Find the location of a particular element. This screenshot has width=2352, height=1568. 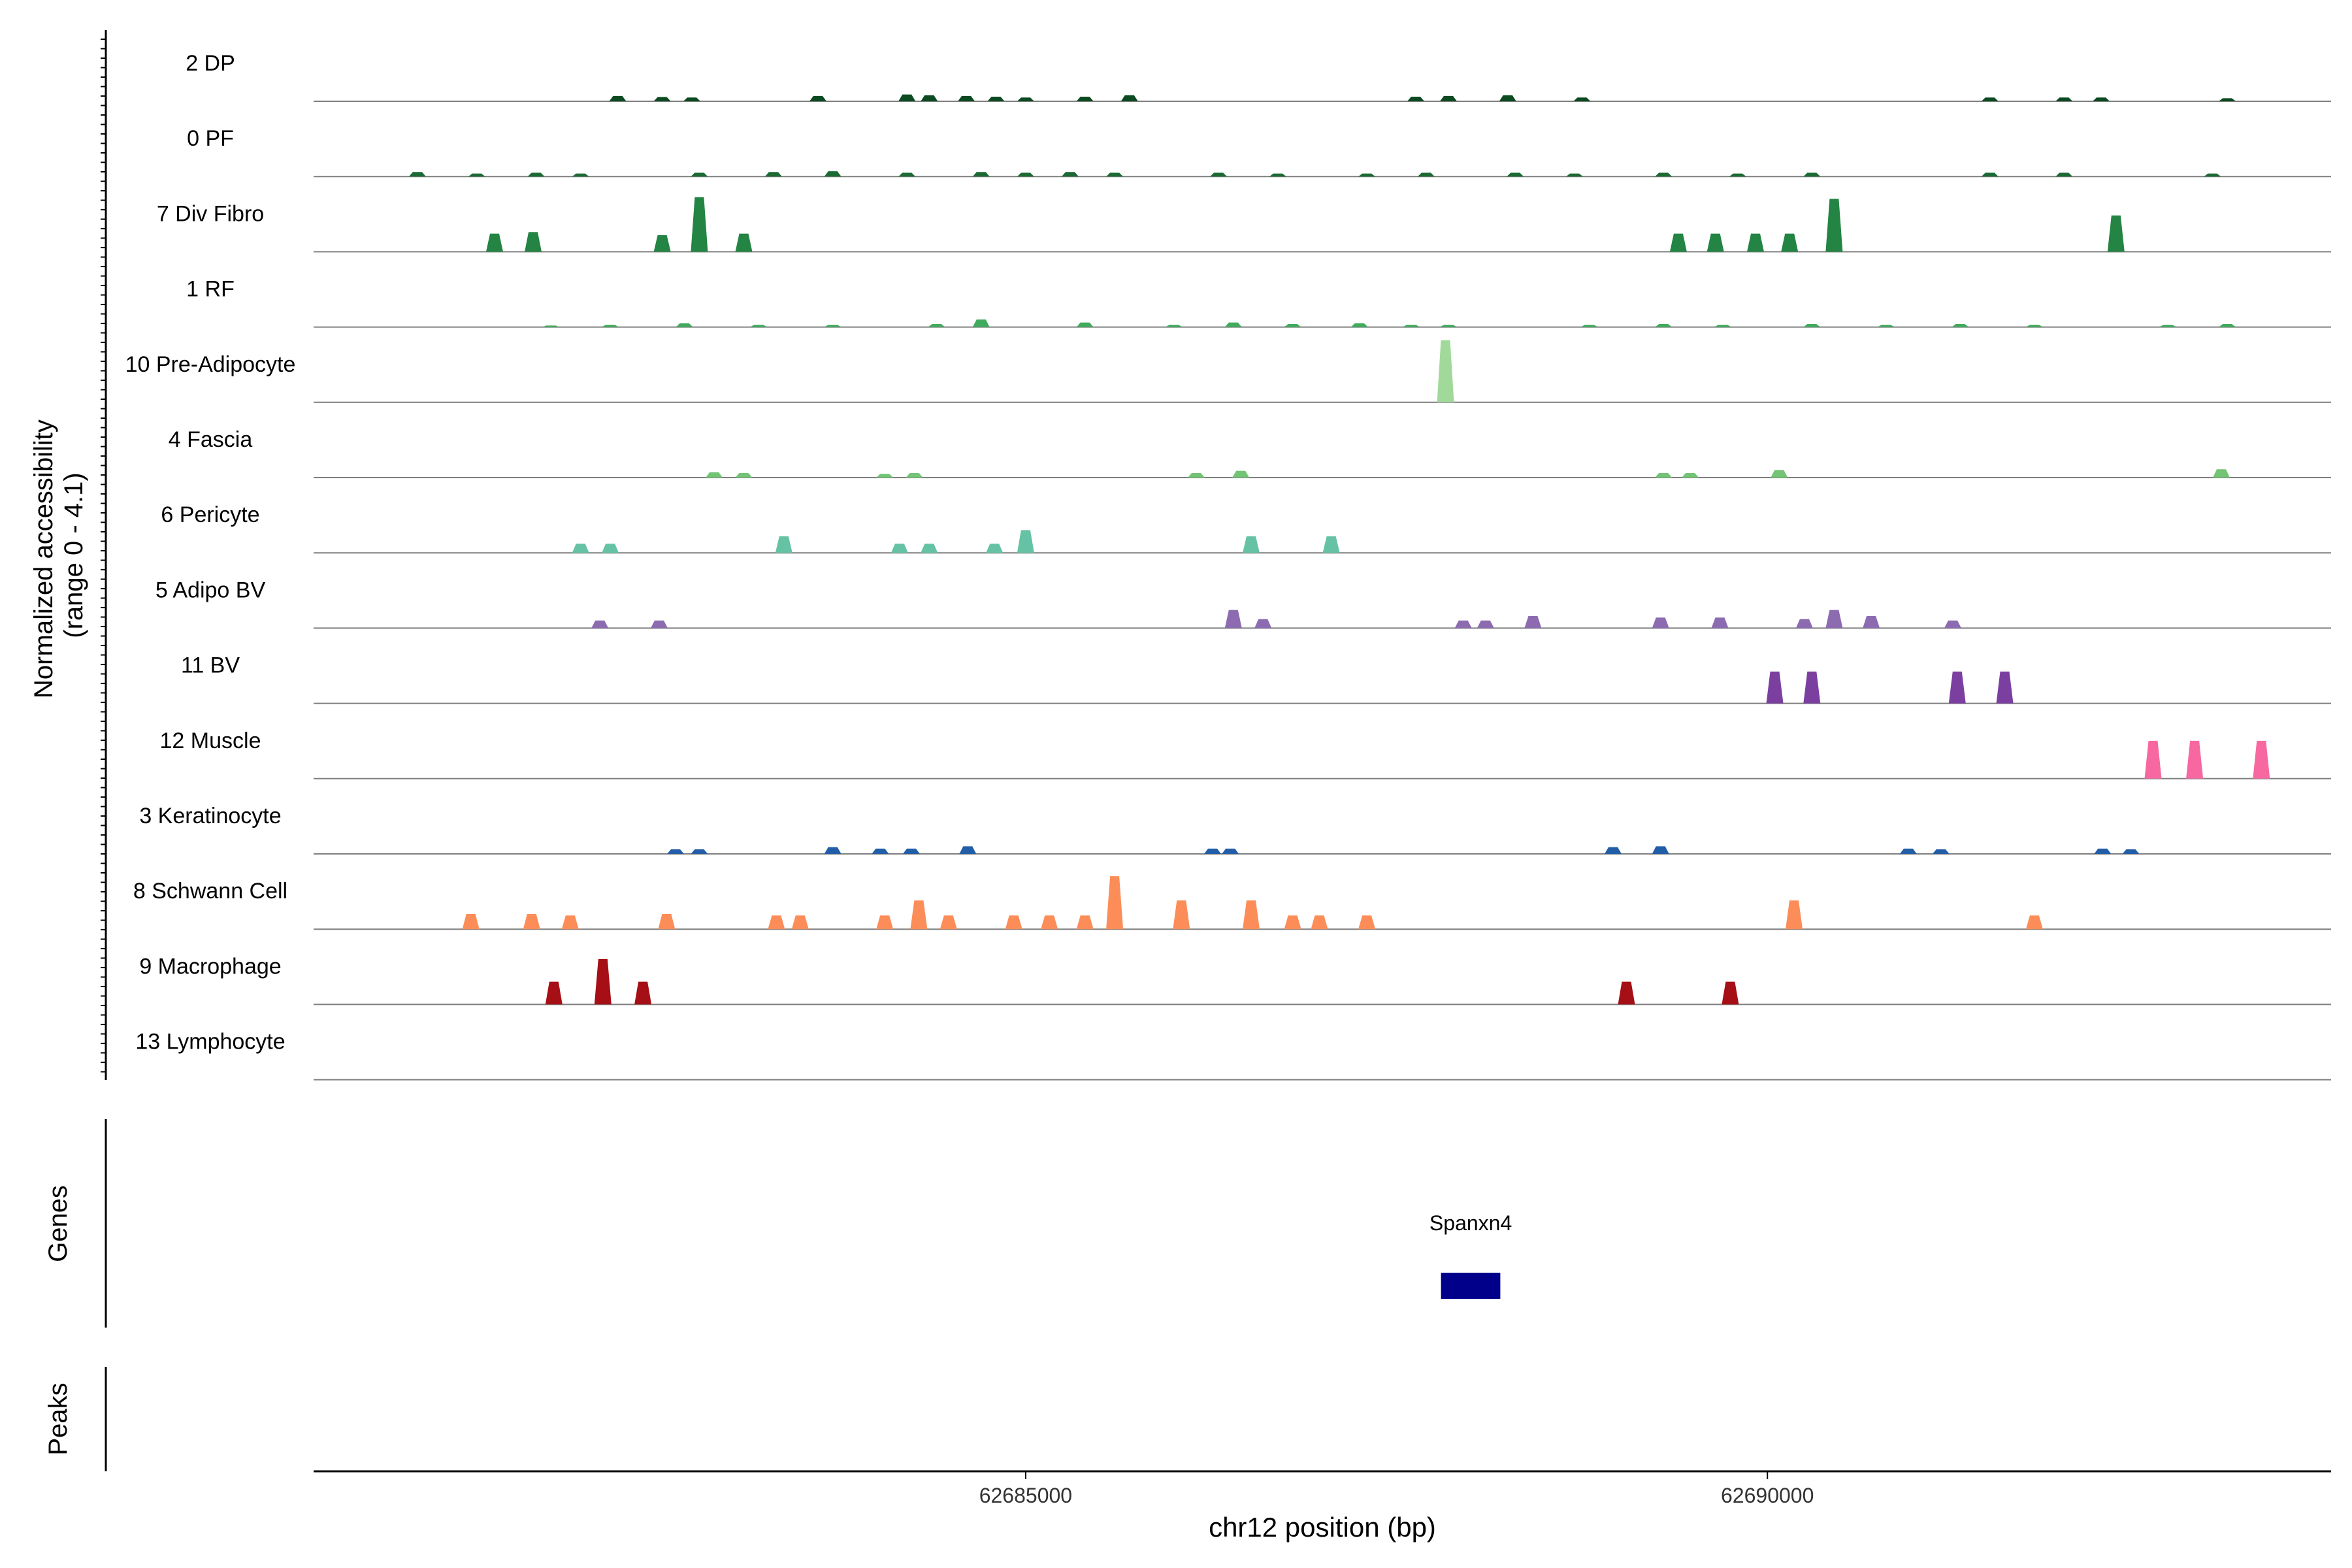

coverage-track-label: 7 Div Fibro is located at coordinates (210, 213).